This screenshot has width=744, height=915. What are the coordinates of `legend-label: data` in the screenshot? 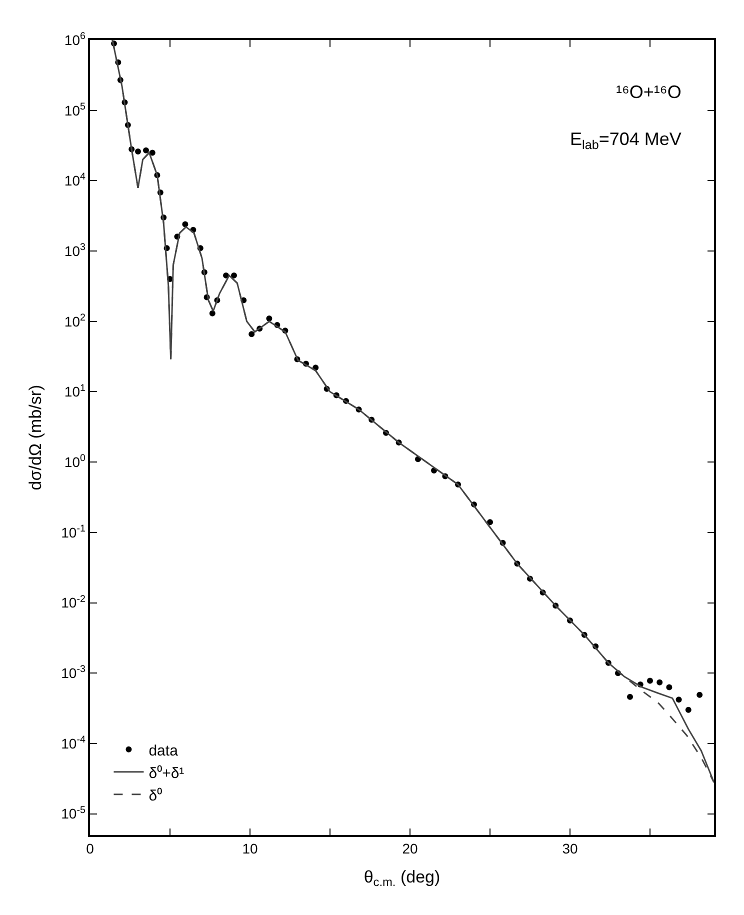 It's located at (163, 751).